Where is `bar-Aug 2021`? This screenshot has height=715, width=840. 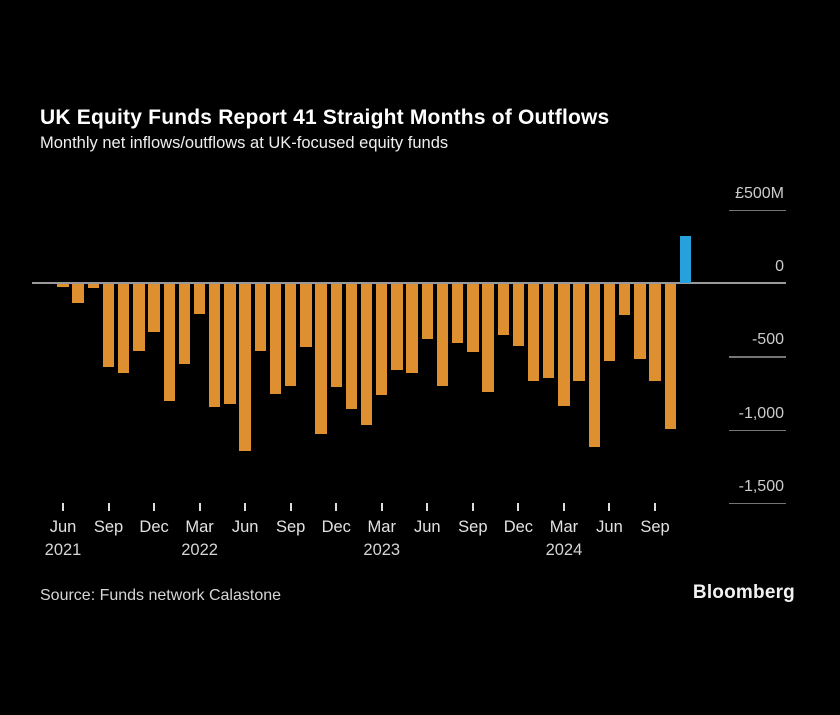
bar-Aug 2021 is located at coordinates (93, 286).